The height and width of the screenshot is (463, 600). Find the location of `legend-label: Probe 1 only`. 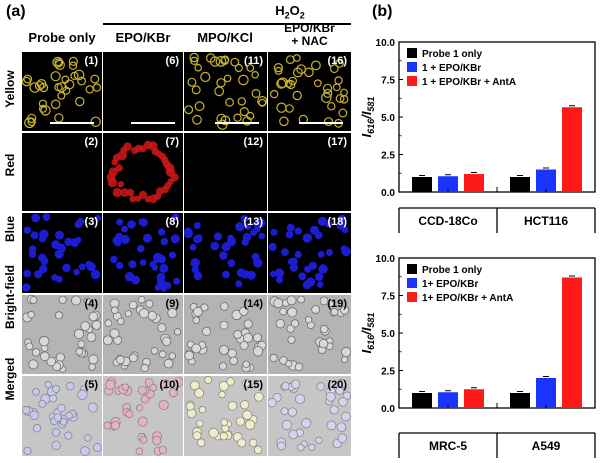

legend-label: Probe 1 only is located at coordinates (452, 270).